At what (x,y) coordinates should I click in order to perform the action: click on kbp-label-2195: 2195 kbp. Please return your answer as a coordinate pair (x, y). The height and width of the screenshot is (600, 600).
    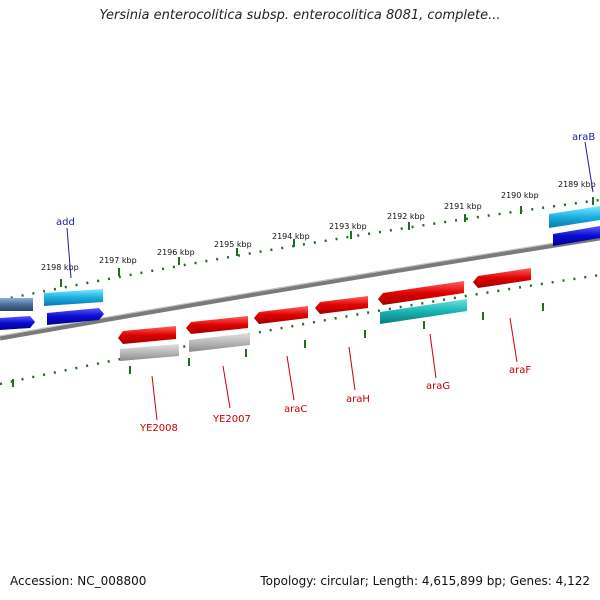
    Looking at the image, I should click on (233, 244).